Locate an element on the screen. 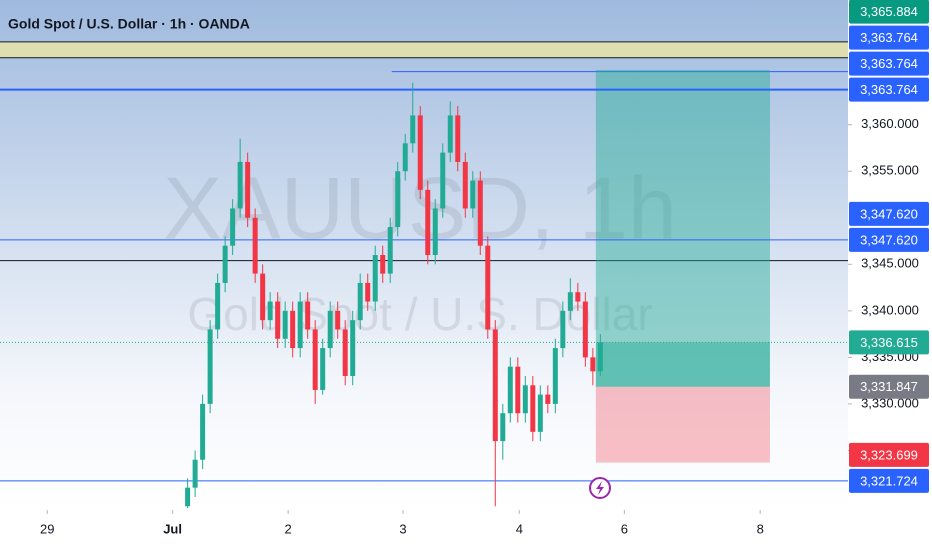 This screenshot has width=932, height=550. x-tick-label: 6 is located at coordinates (624, 528).